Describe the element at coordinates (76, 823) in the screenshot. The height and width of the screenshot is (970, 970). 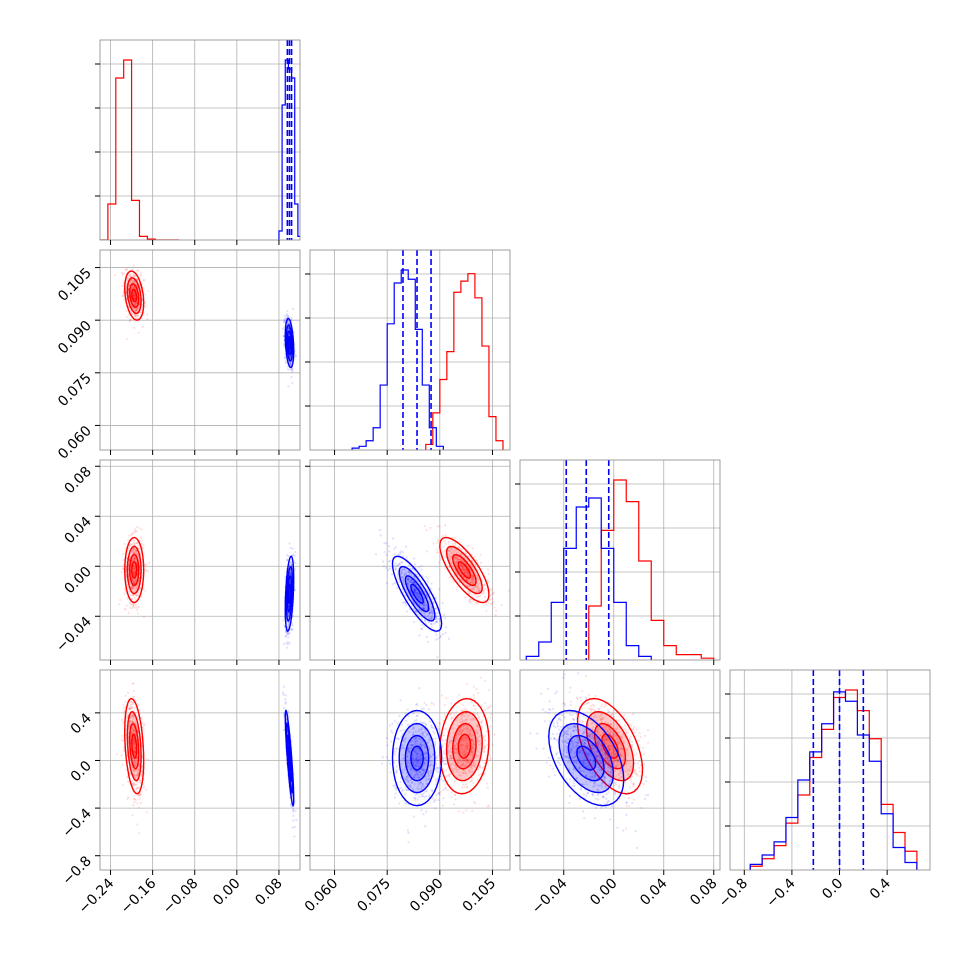
I see `y-tick-label: −0.4` at that location.